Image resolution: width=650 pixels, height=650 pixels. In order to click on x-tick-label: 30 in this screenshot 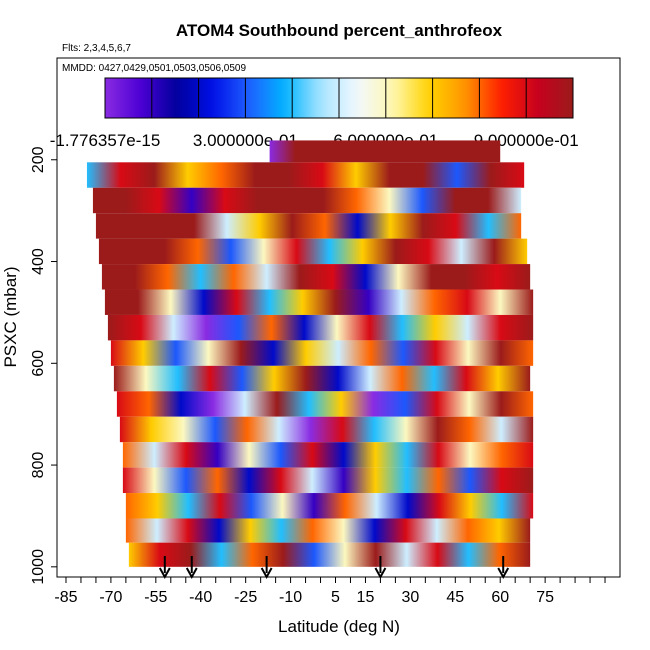, I will do `click(410, 597)`.